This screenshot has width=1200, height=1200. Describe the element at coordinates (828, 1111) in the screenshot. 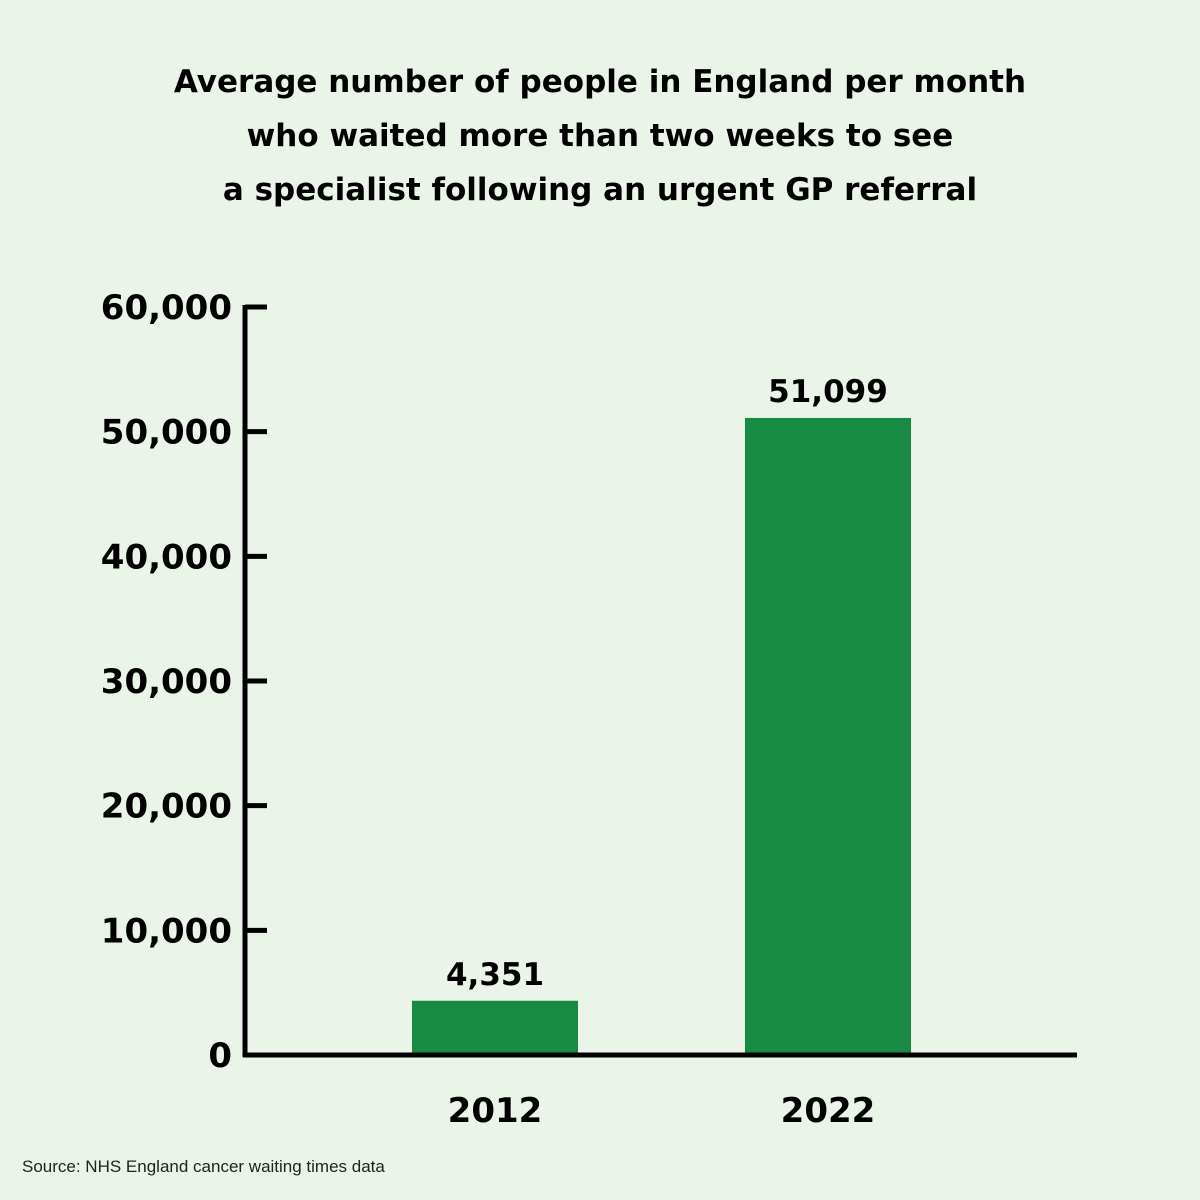

I see `x-tick-label-2022: 2022` at that location.